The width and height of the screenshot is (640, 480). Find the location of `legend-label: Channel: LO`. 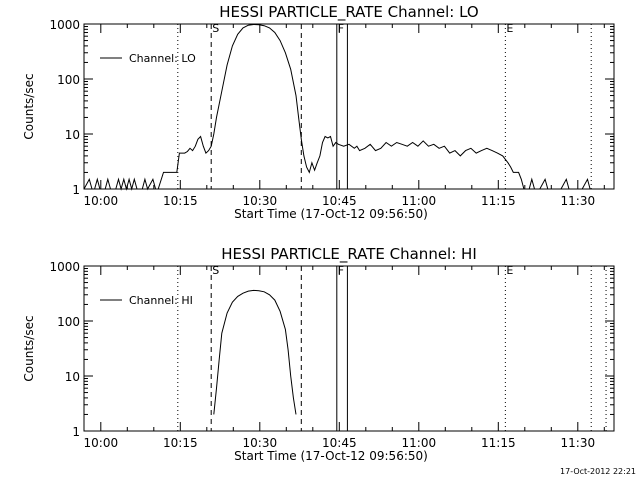

legend-label: Channel: LO is located at coordinates (162, 58).